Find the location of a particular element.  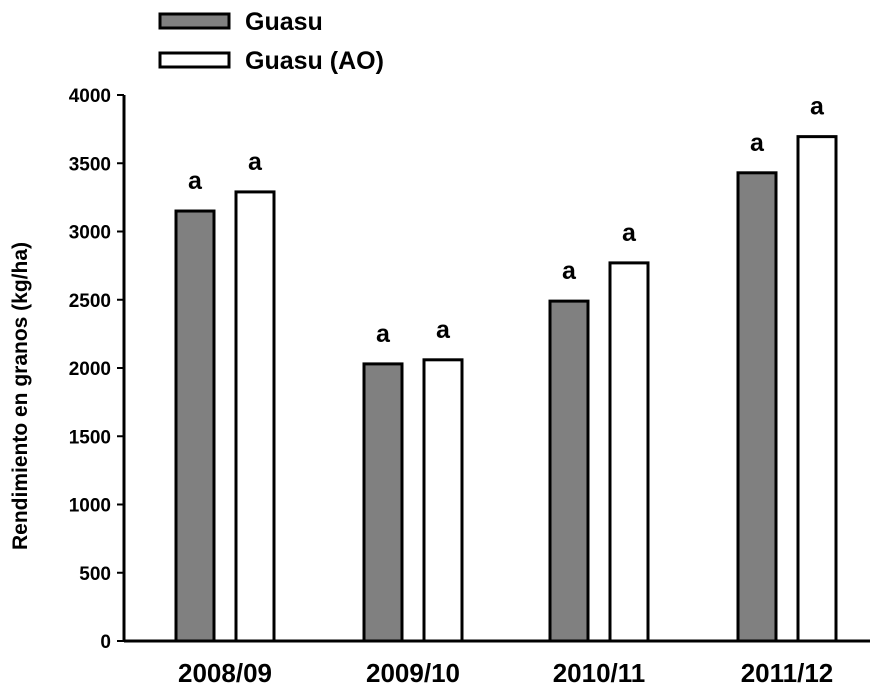

x-tick-label: 2011/12 is located at coordinates (787, 673).